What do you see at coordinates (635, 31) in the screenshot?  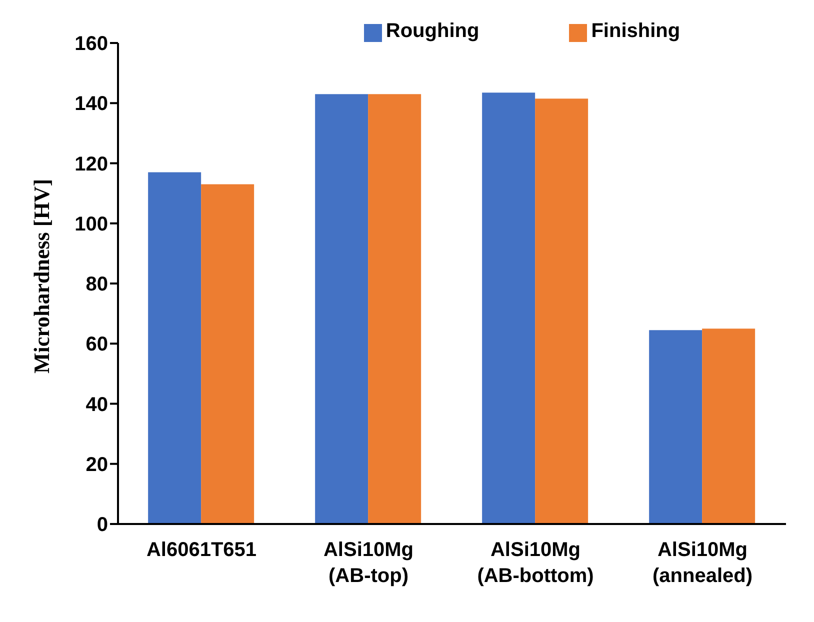 I see `legend-label: Finishing` at bounding box center [635, 31].